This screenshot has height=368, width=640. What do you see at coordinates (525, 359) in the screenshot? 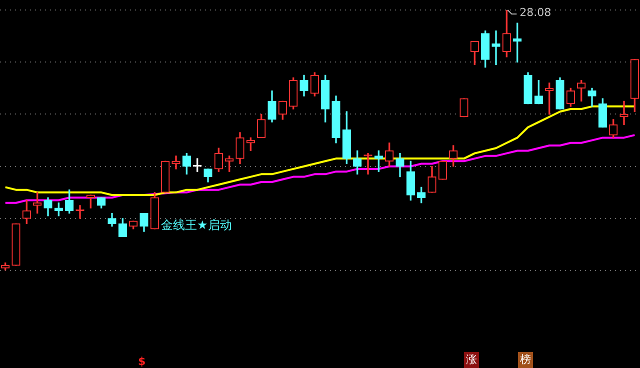
I see `text: 榜` at bounding box center [525, 359].